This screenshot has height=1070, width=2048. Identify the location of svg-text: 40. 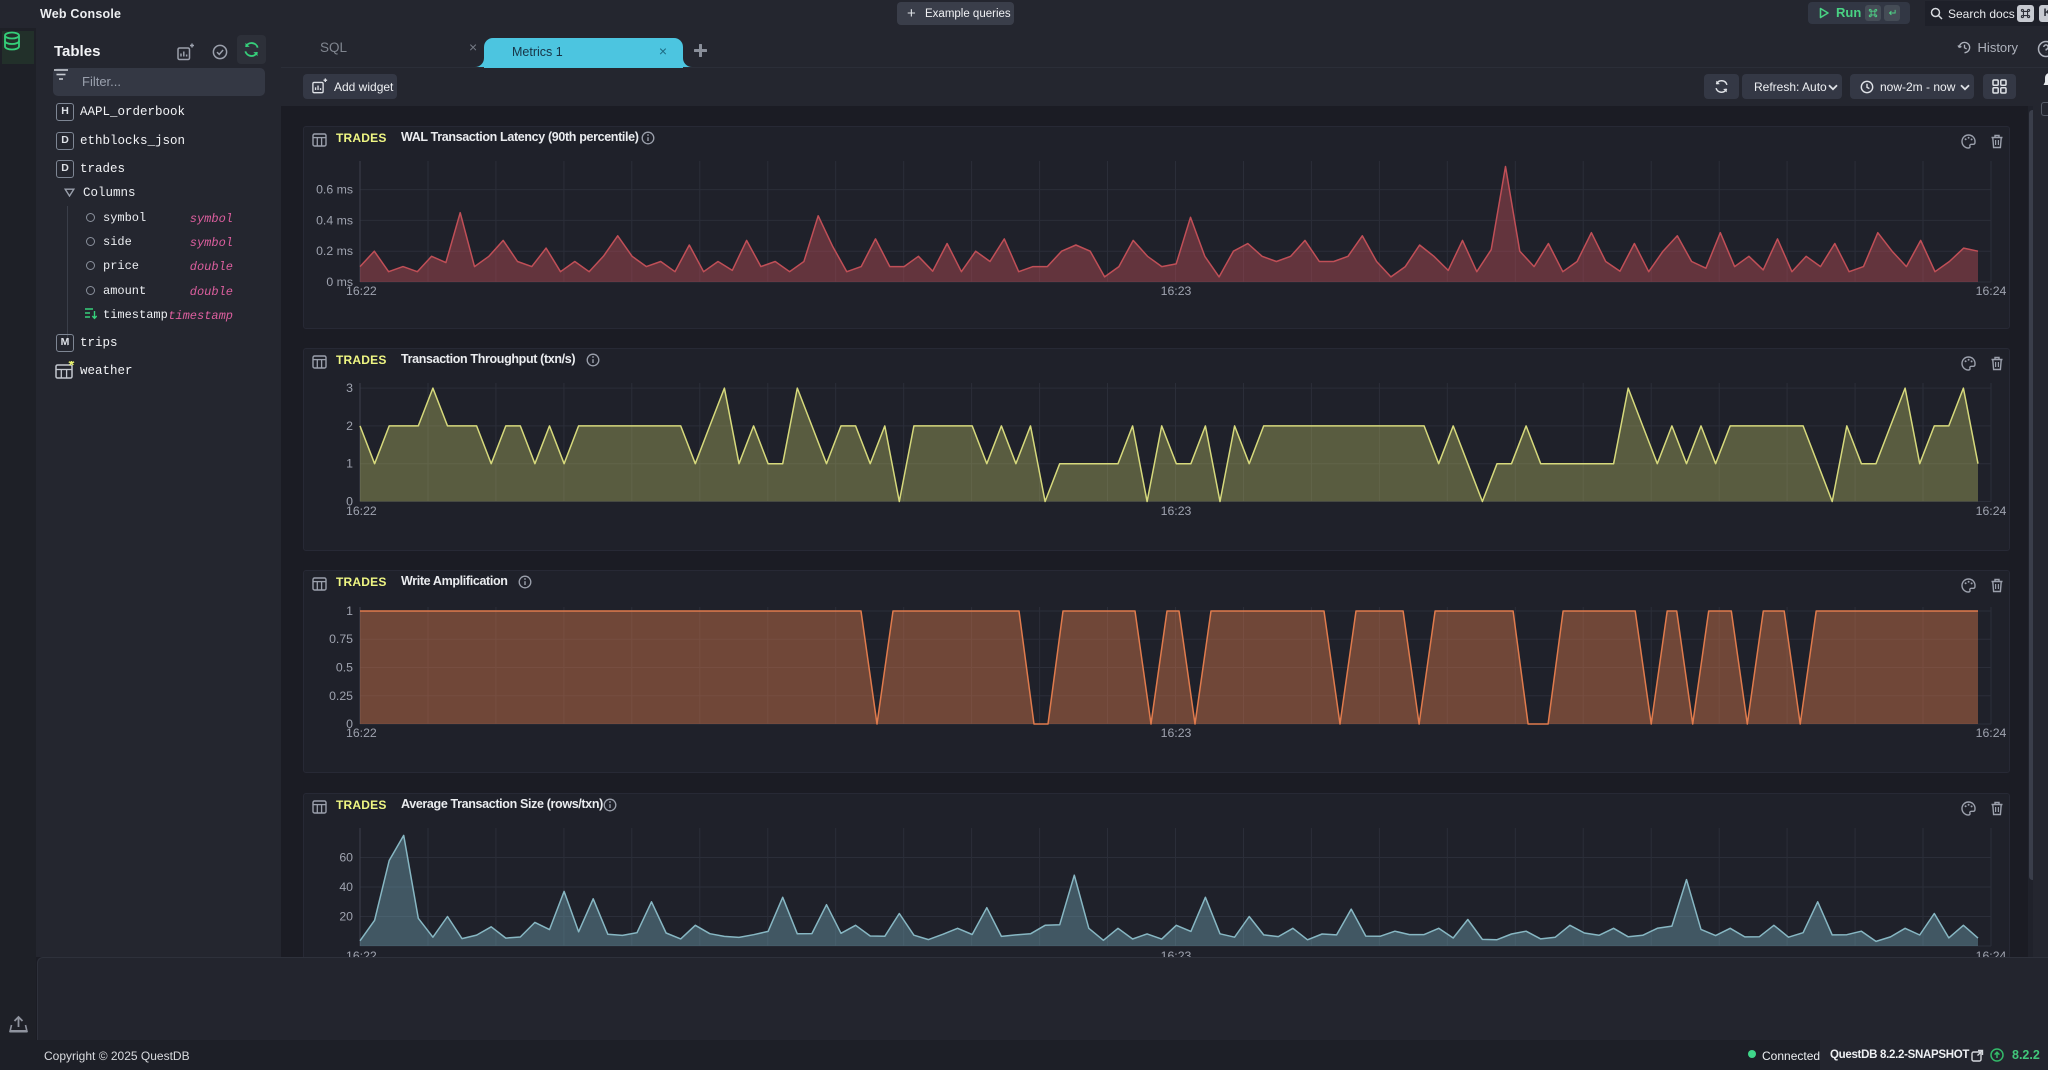
(346, 887).